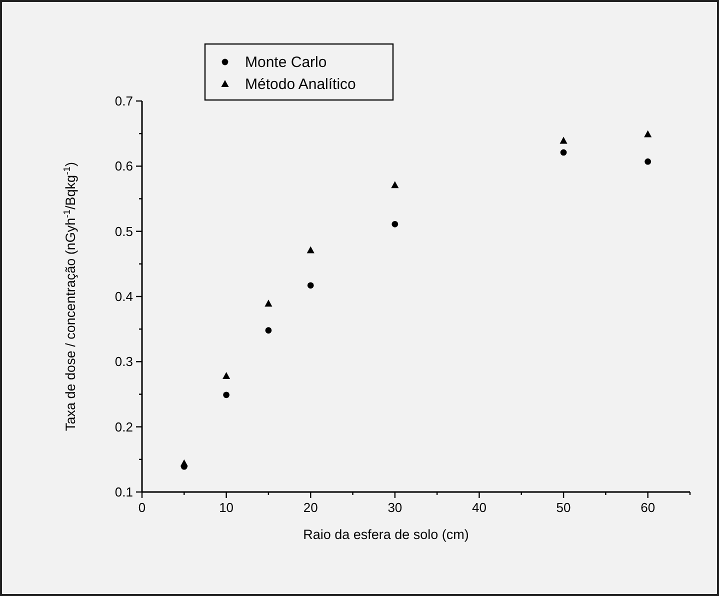  Describe the element at coordinates (479, 507) in the screenshot. I see `x-tick-label: 40` at that location.